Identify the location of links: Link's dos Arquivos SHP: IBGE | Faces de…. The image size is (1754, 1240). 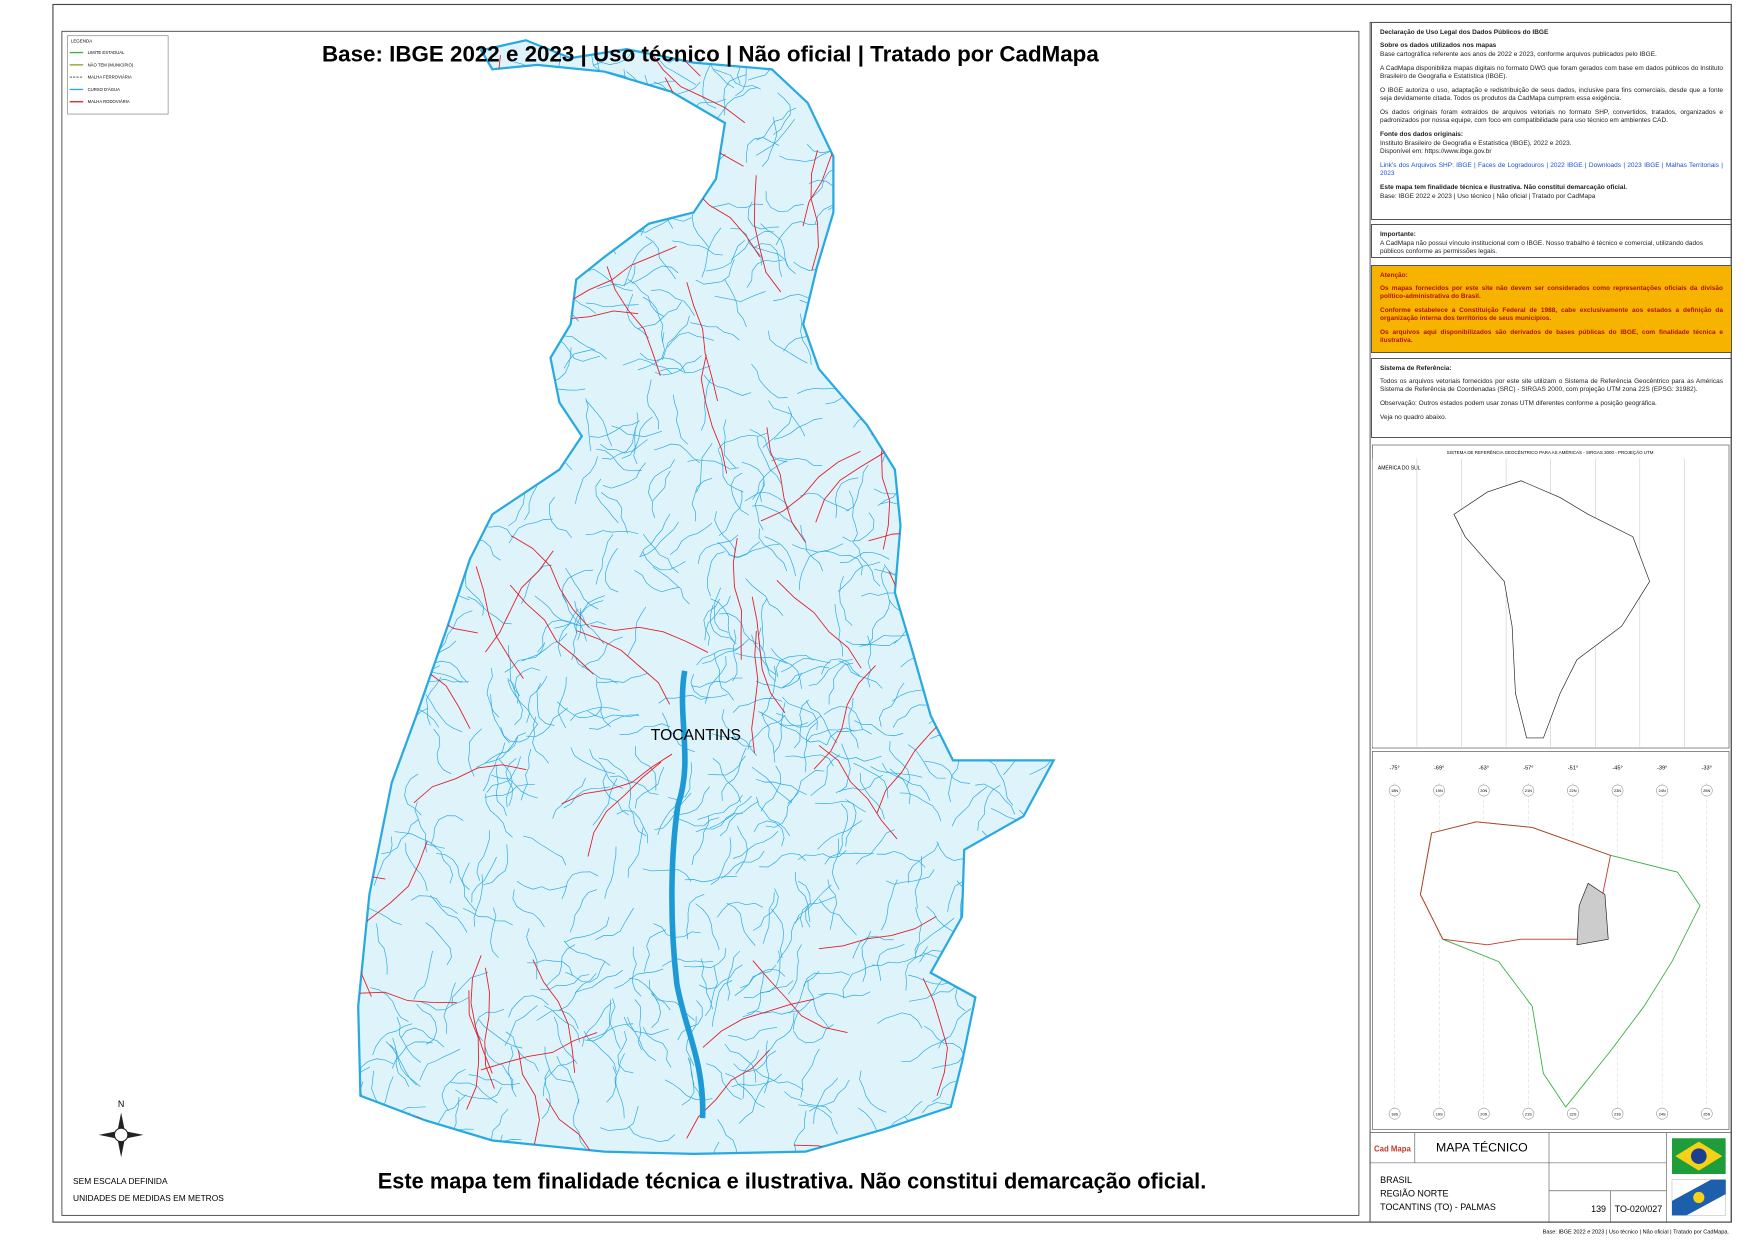
(1551, 169).